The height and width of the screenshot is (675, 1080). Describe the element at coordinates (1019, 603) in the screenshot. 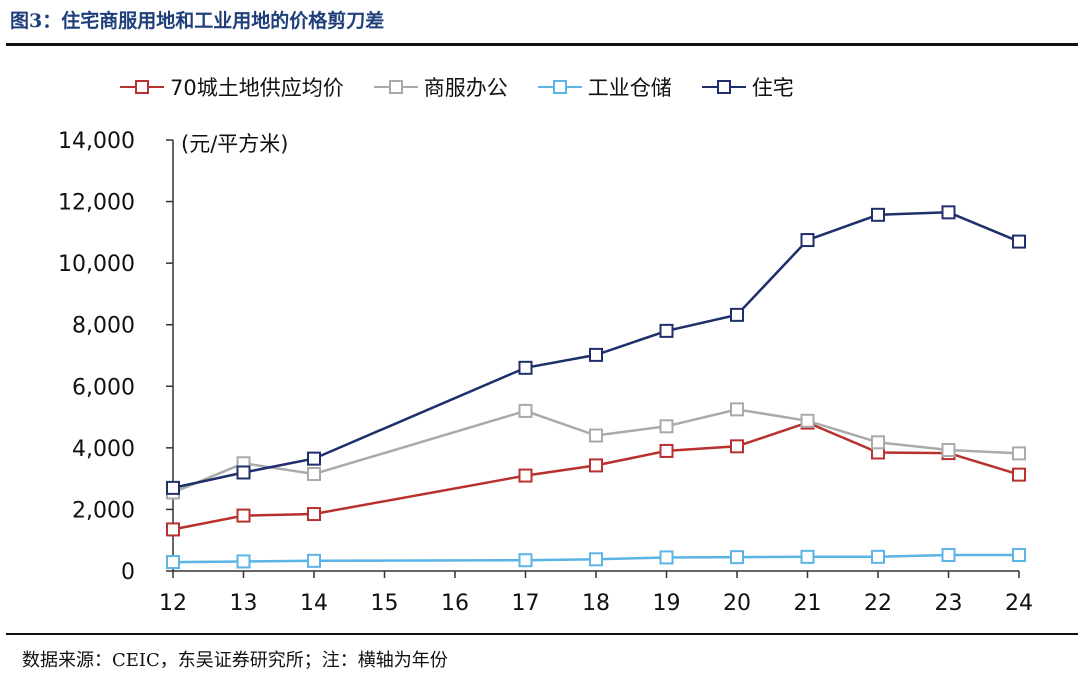

I see `x-tick-label: 24` at that location.